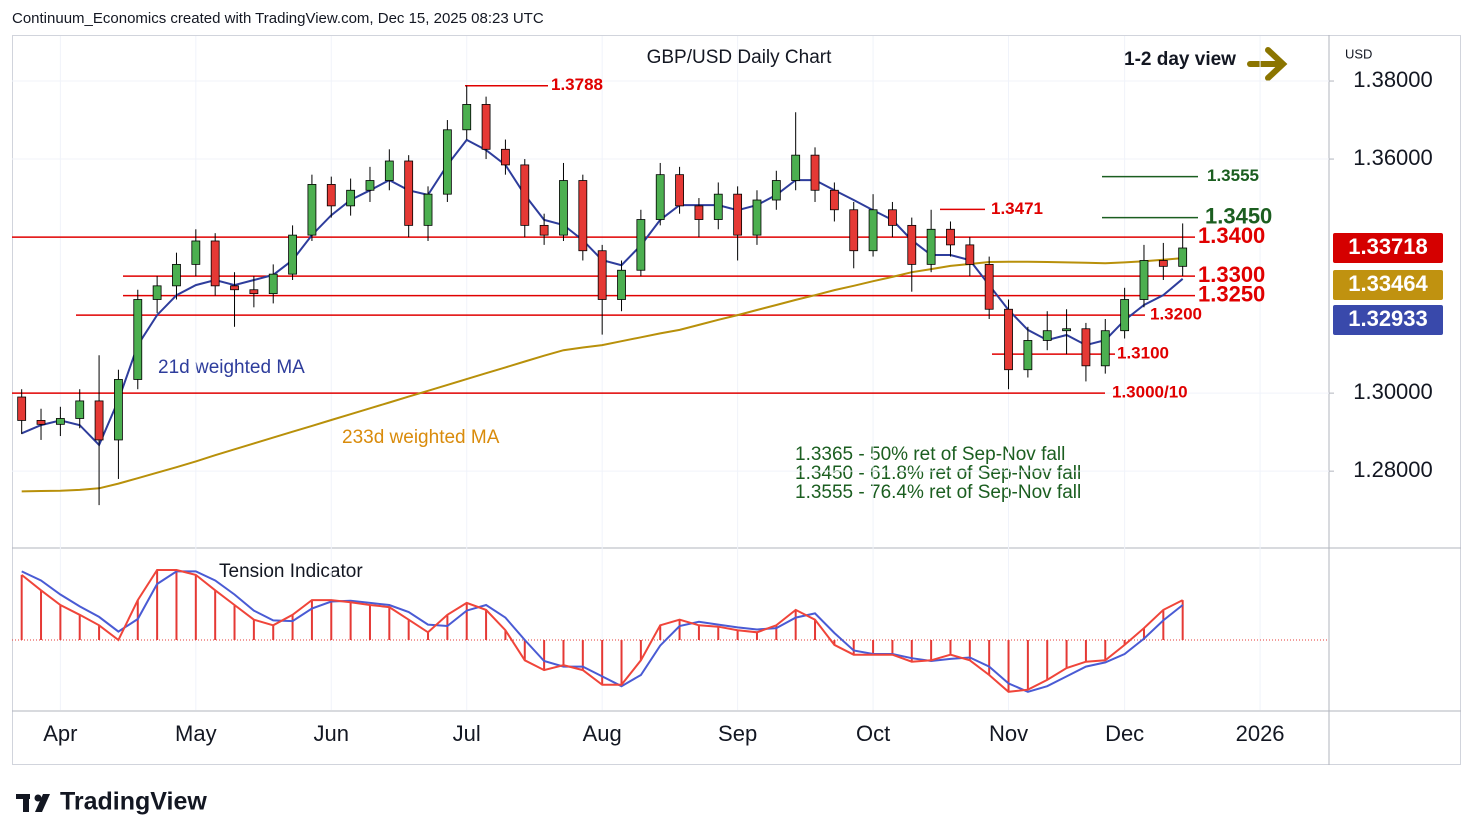 The image size is (1474, 840). What do you see at coordinates (1238, 215) in the screenshot?
I see `level-label: 1.3450` at bounding box center [1238, 215].